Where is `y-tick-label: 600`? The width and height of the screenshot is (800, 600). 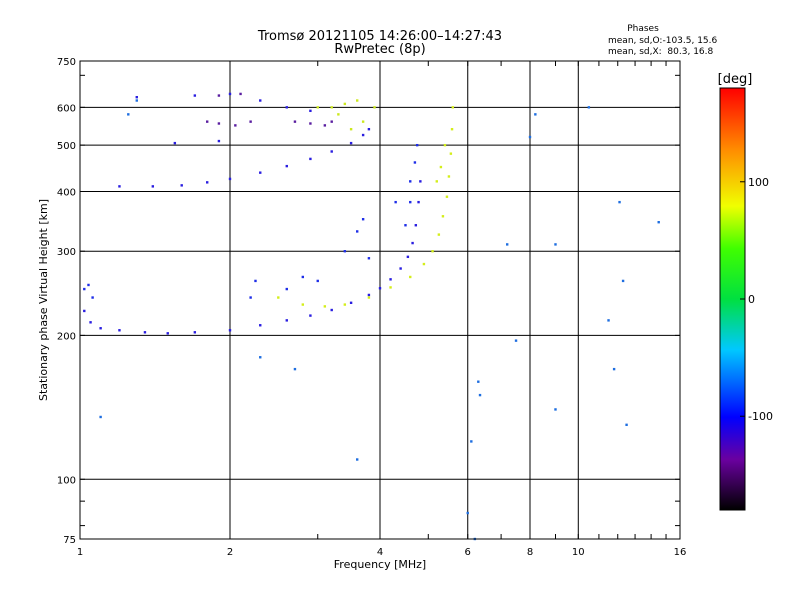
y-tick-label: 600 is located at coordinates (66, 108).